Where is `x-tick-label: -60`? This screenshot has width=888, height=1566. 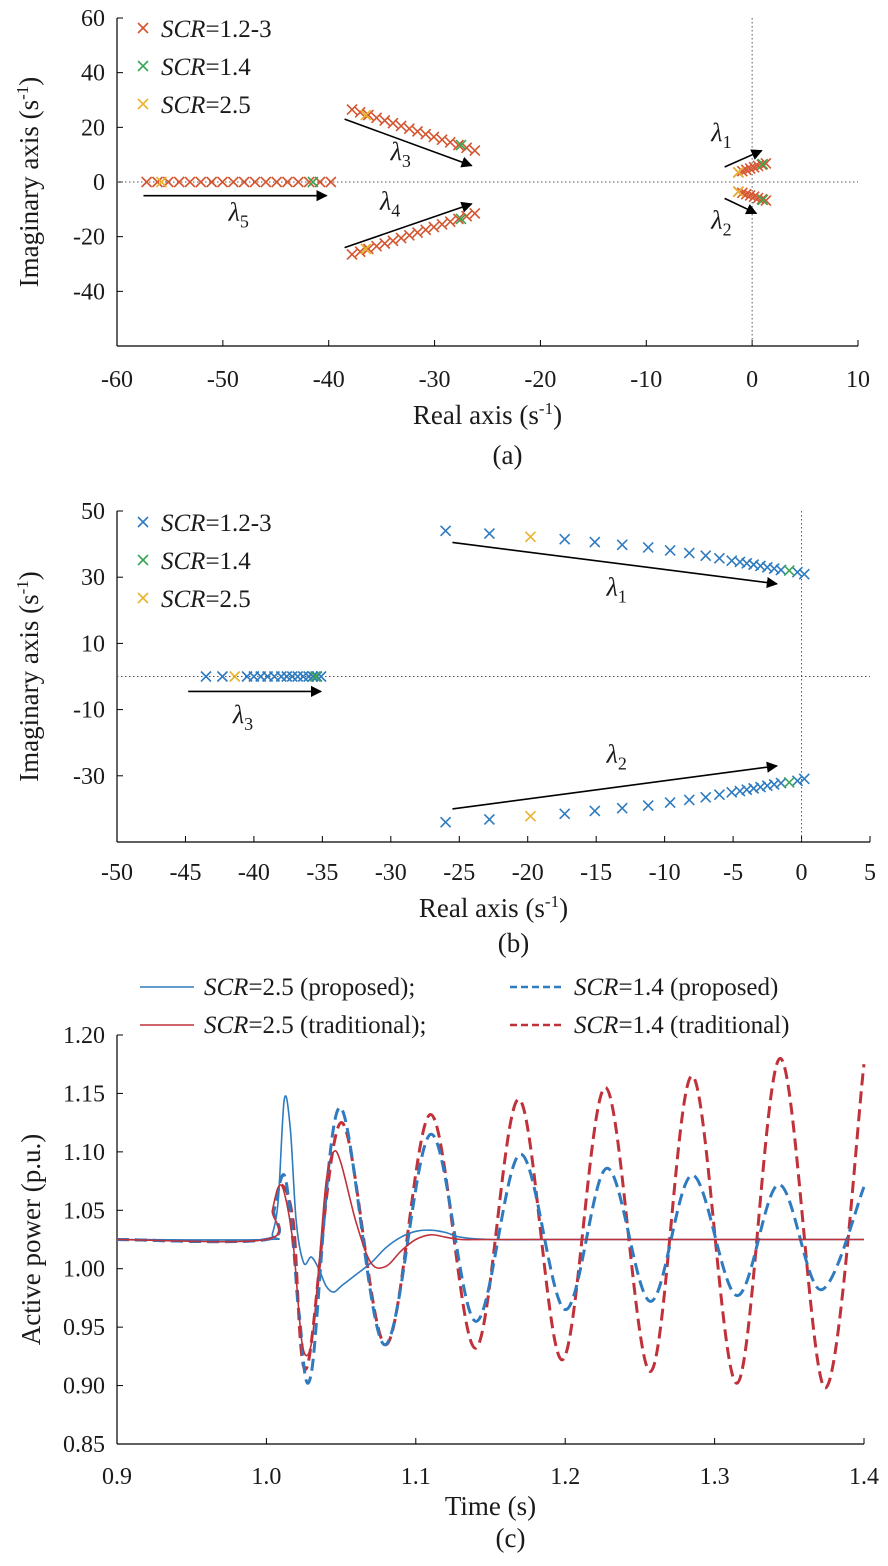 x-tick-label: -60 is located at coordinates (117, 380).